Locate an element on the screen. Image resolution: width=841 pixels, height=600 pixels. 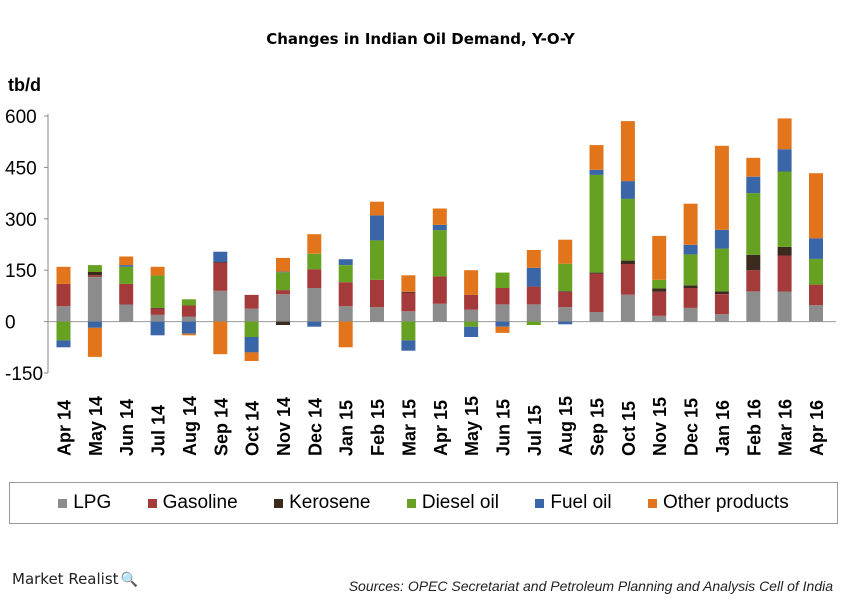
legend-item: Diesel oil is located at coordinates (452, 503).